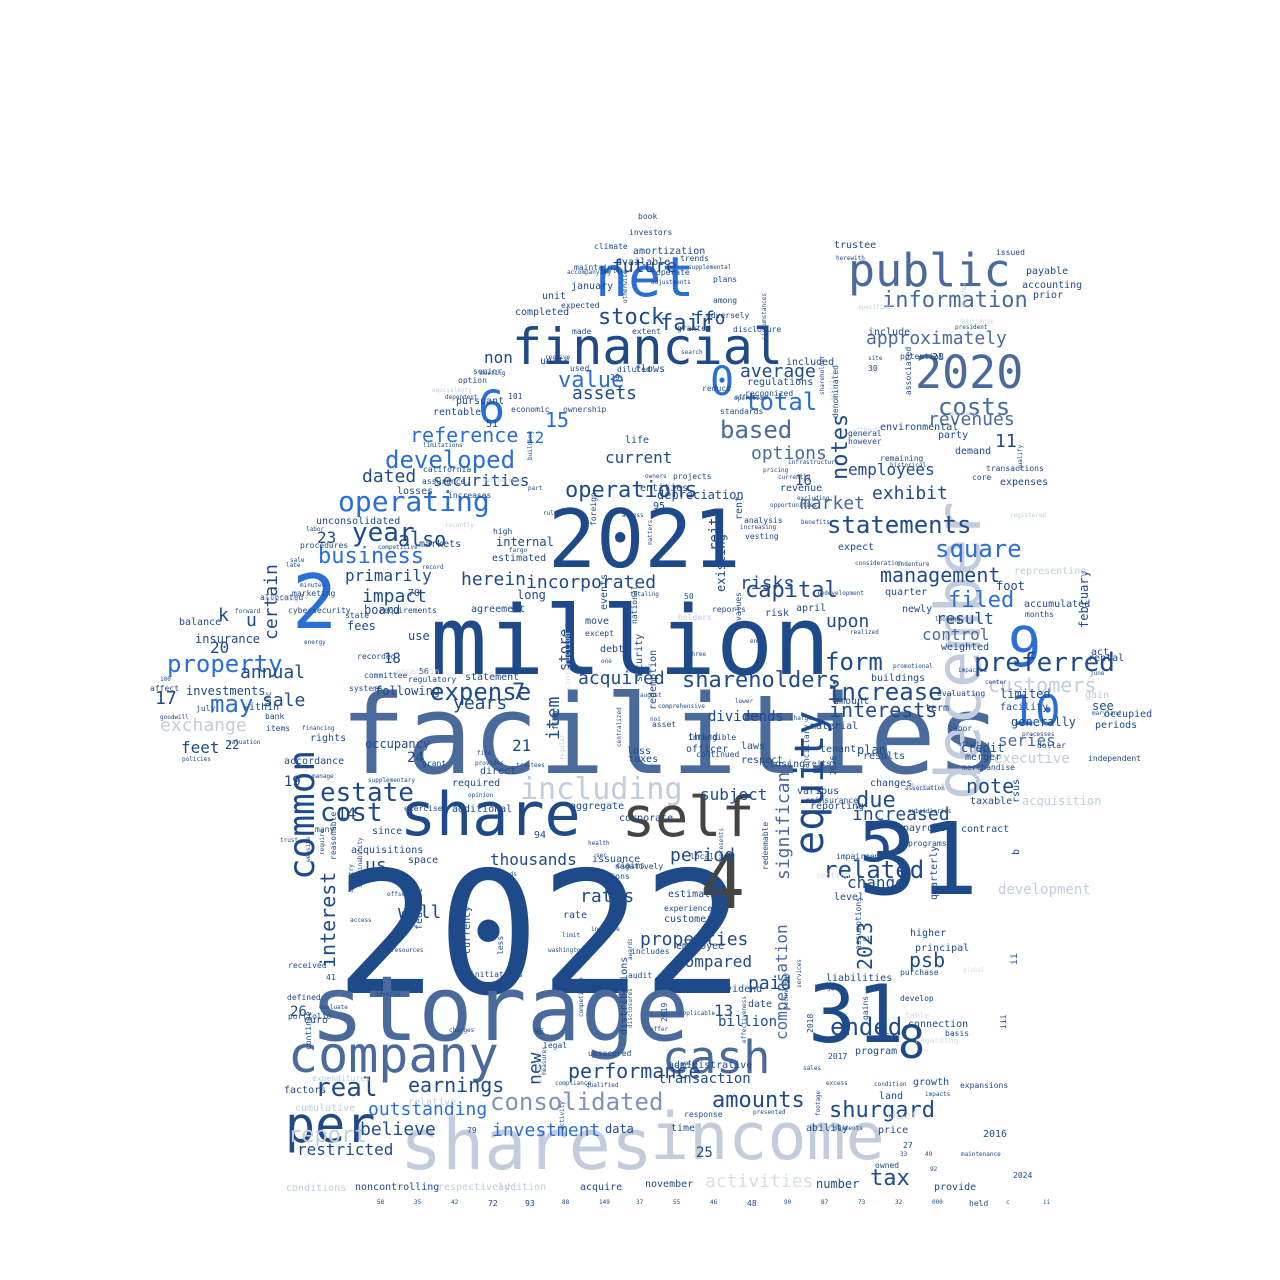 The image size is (1280, 1280). Describe the element at coordinates (694, 328) in the screenshot. I see `word-316: granted` at that location.